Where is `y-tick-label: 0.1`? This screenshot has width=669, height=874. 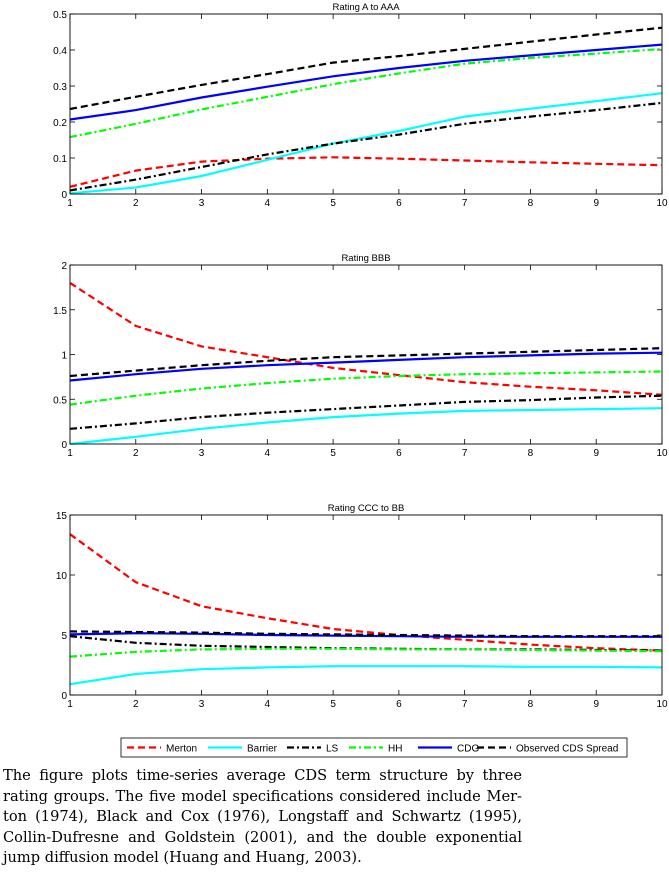
y-tick-label: 0.1 is located at coordinates (60, 159).